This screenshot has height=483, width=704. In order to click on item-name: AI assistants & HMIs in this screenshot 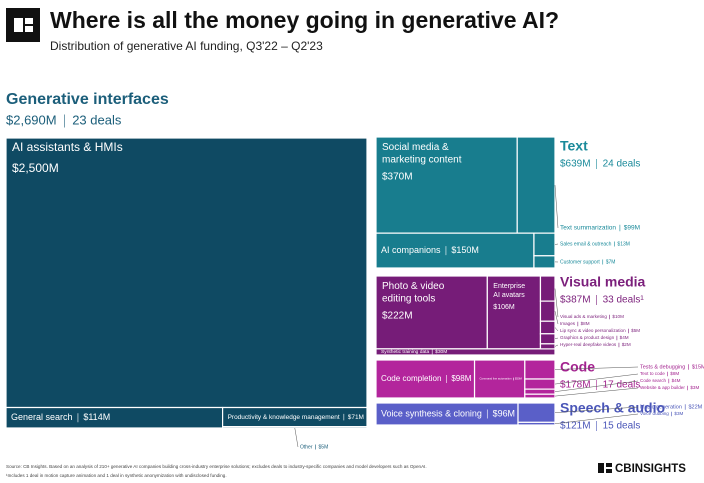, I will do `click(67, 147)`.